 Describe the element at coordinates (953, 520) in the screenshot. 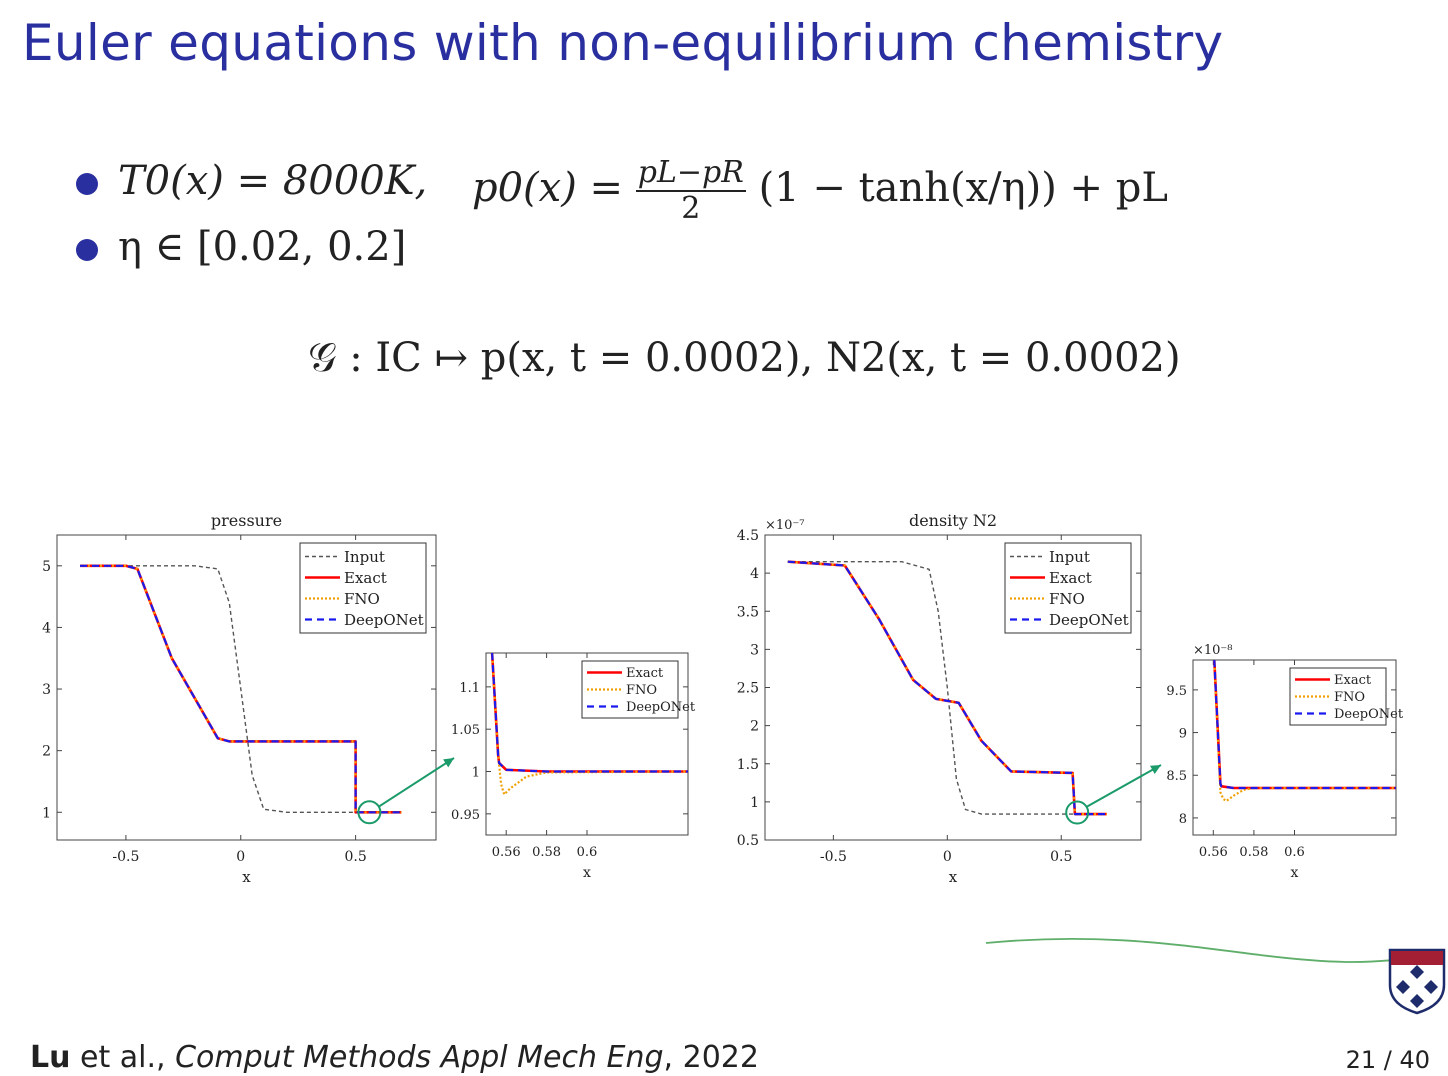

I see `chart-title: density N2` at that location.